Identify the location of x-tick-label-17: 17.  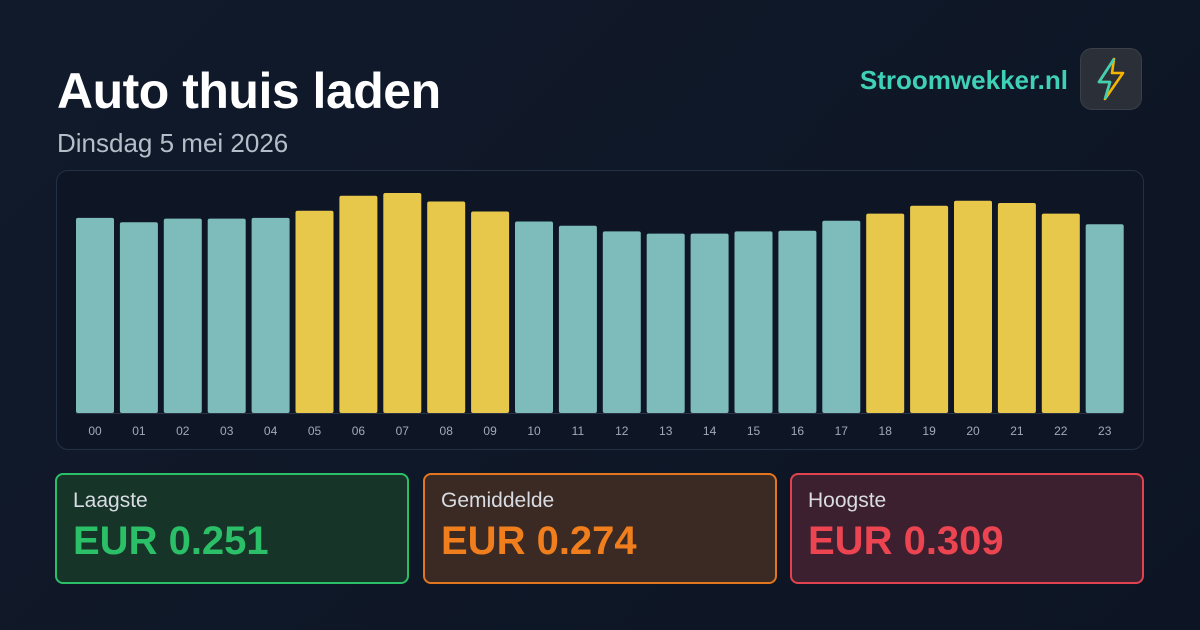
(842, 431).